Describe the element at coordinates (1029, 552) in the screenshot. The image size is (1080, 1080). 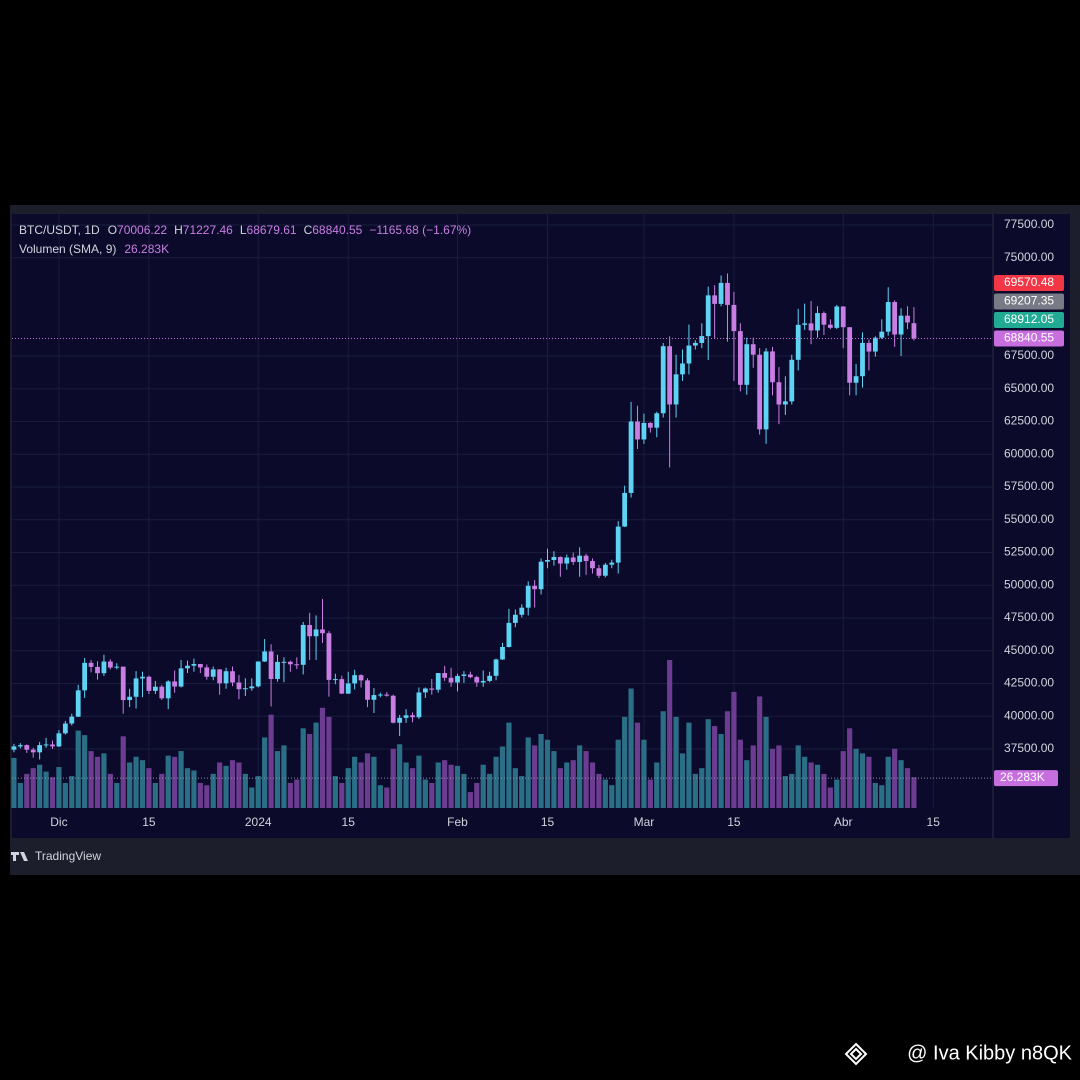
I see `y-tick-label: 52500.00` at that location.